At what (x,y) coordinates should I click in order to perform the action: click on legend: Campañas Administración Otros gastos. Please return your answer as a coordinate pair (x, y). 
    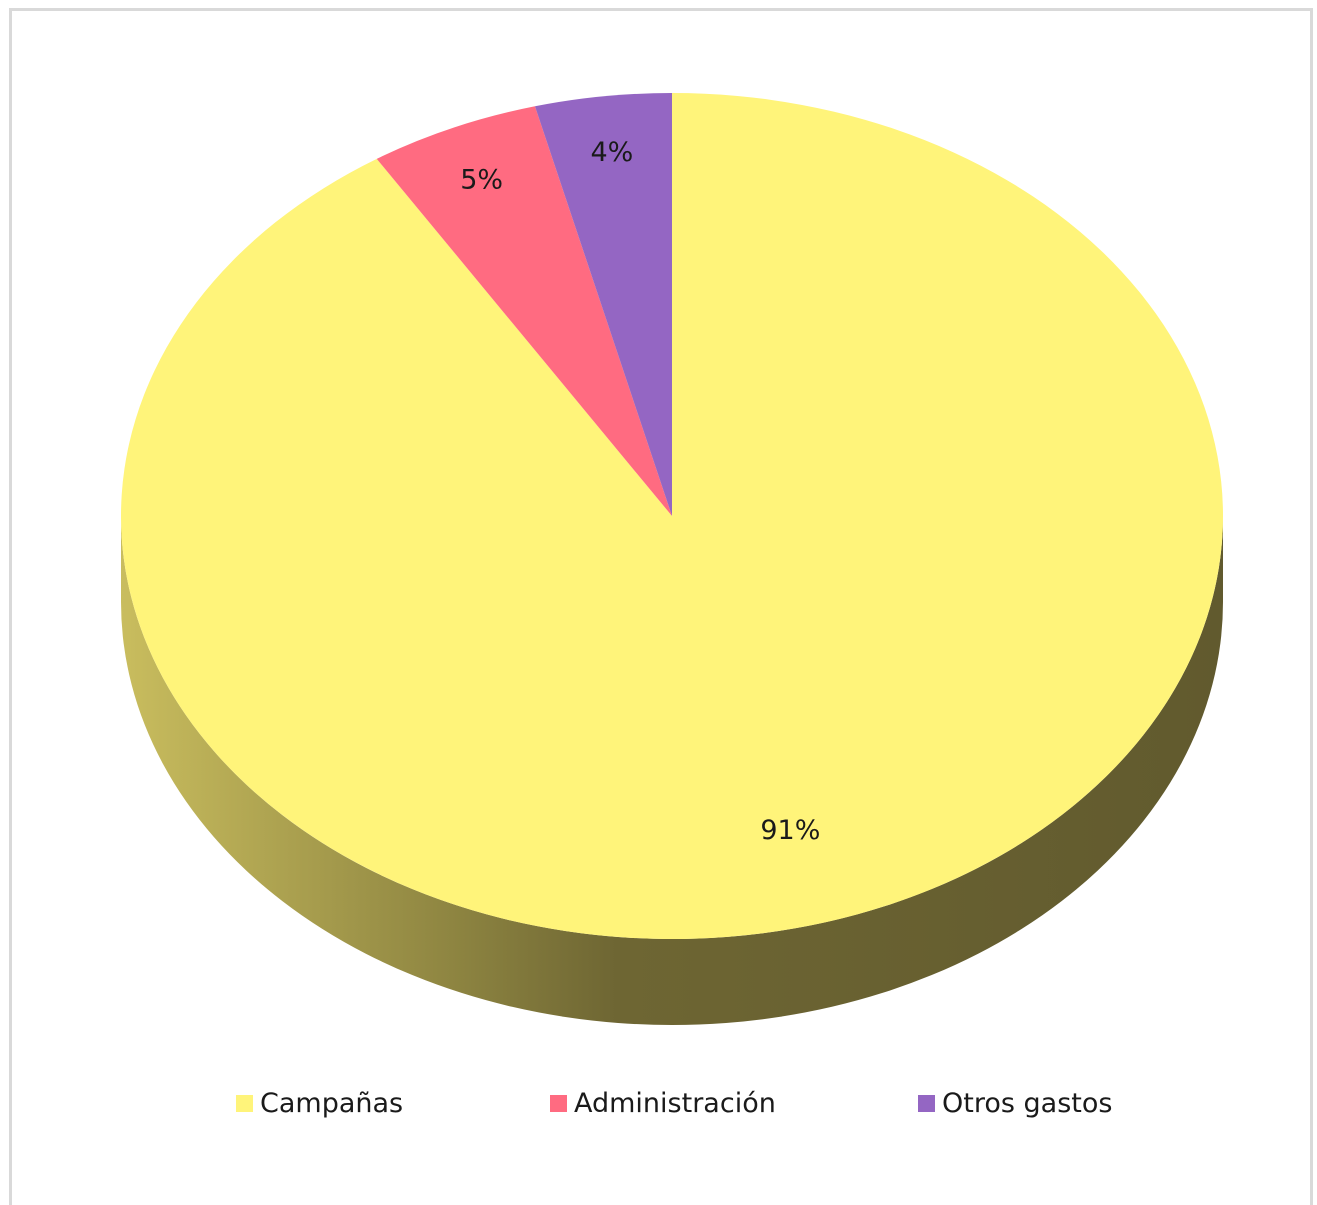
    Looking at the image, I should click on (658, 1103).